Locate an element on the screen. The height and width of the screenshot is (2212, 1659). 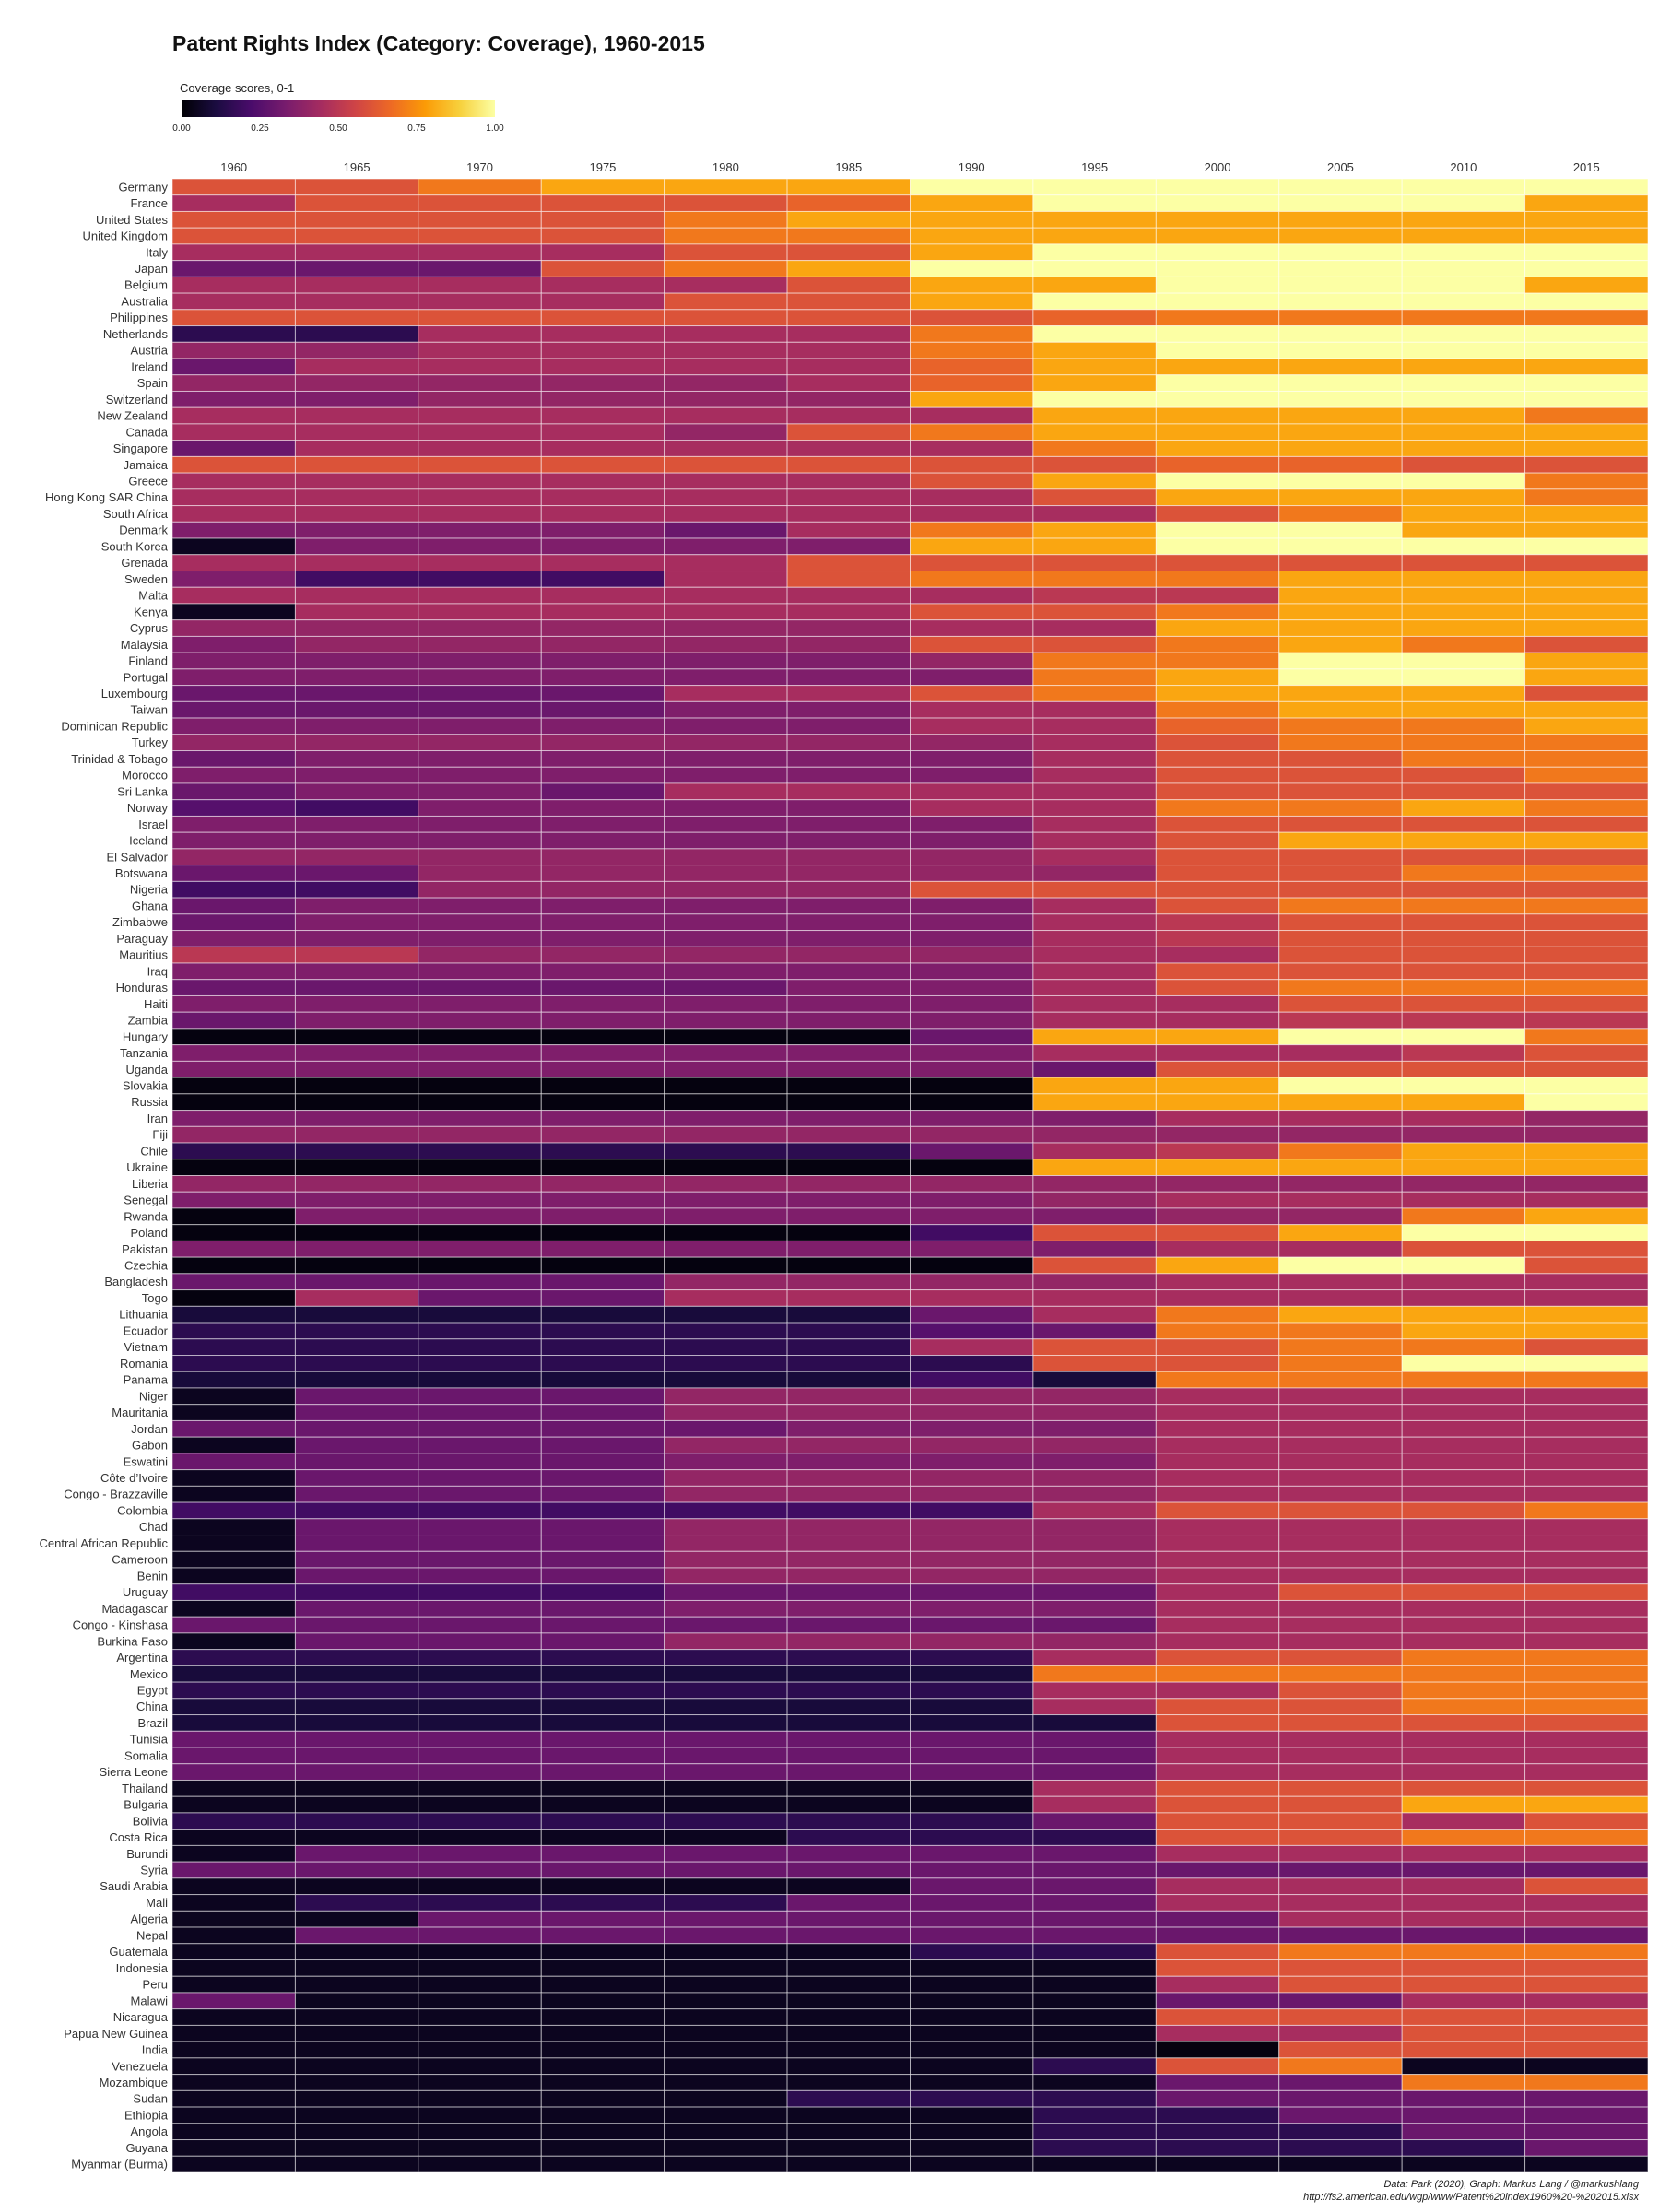
y-tick-label: Gabon is located at coordinates (150, 1446).